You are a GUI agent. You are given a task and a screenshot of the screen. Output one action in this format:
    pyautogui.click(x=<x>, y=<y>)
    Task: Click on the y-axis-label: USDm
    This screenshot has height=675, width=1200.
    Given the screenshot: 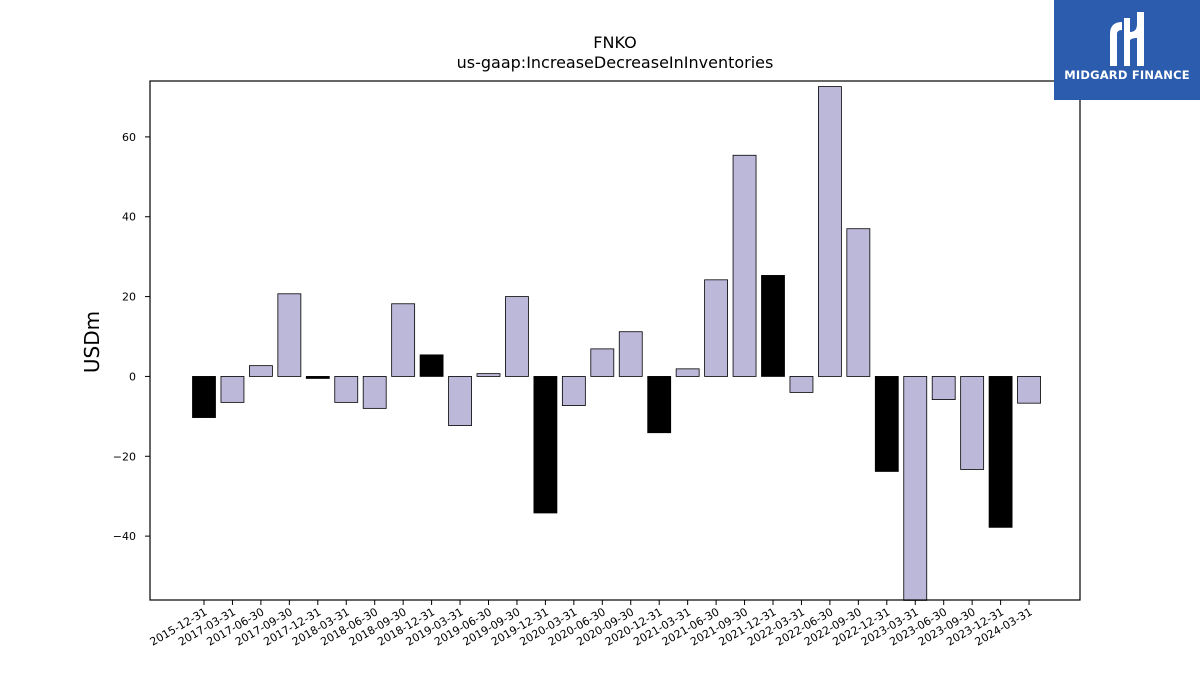 What is the action you would take?
    pyautogui.click(x=92, y=342)
    